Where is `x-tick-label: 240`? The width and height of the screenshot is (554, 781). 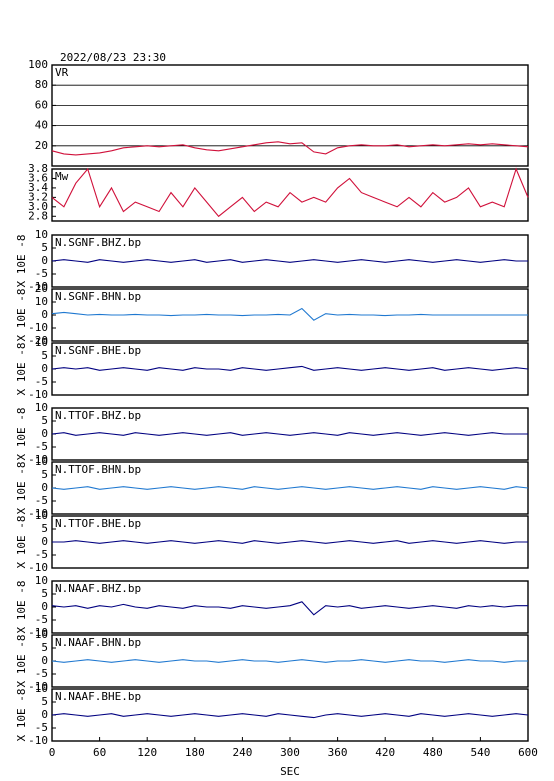 x-tick-label: 240 is located at coordinates (242, 752).